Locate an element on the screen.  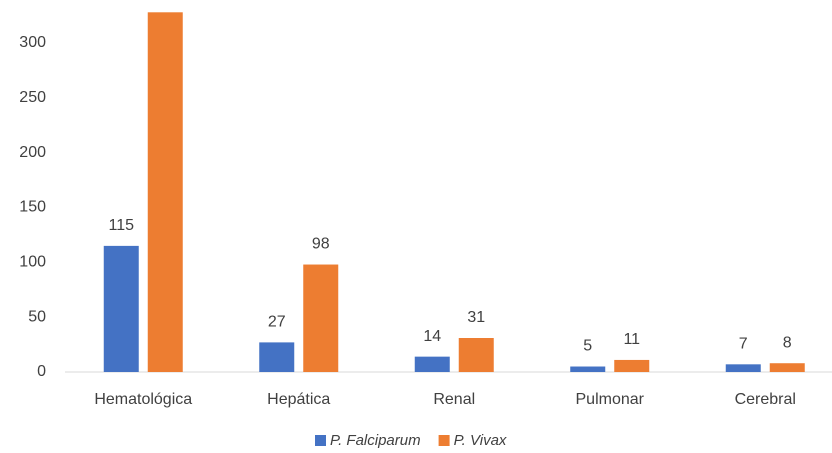
data-label: 11 is located at coordinates (631, 339).